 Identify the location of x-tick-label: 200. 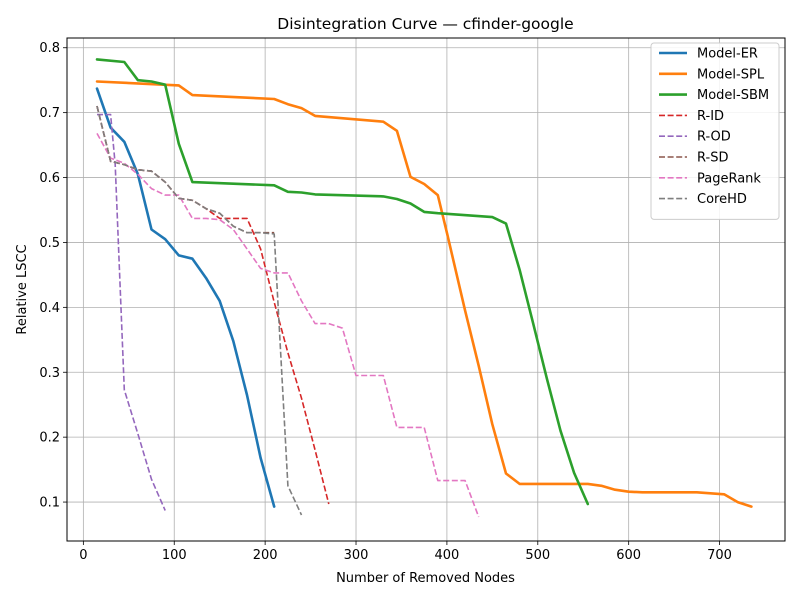
(265, 555).